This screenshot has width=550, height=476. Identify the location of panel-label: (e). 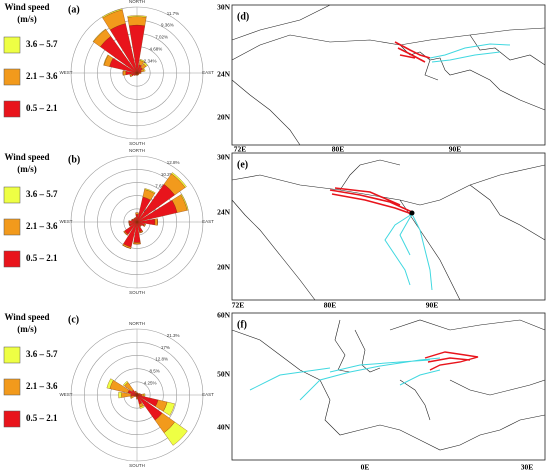
(242, 164).